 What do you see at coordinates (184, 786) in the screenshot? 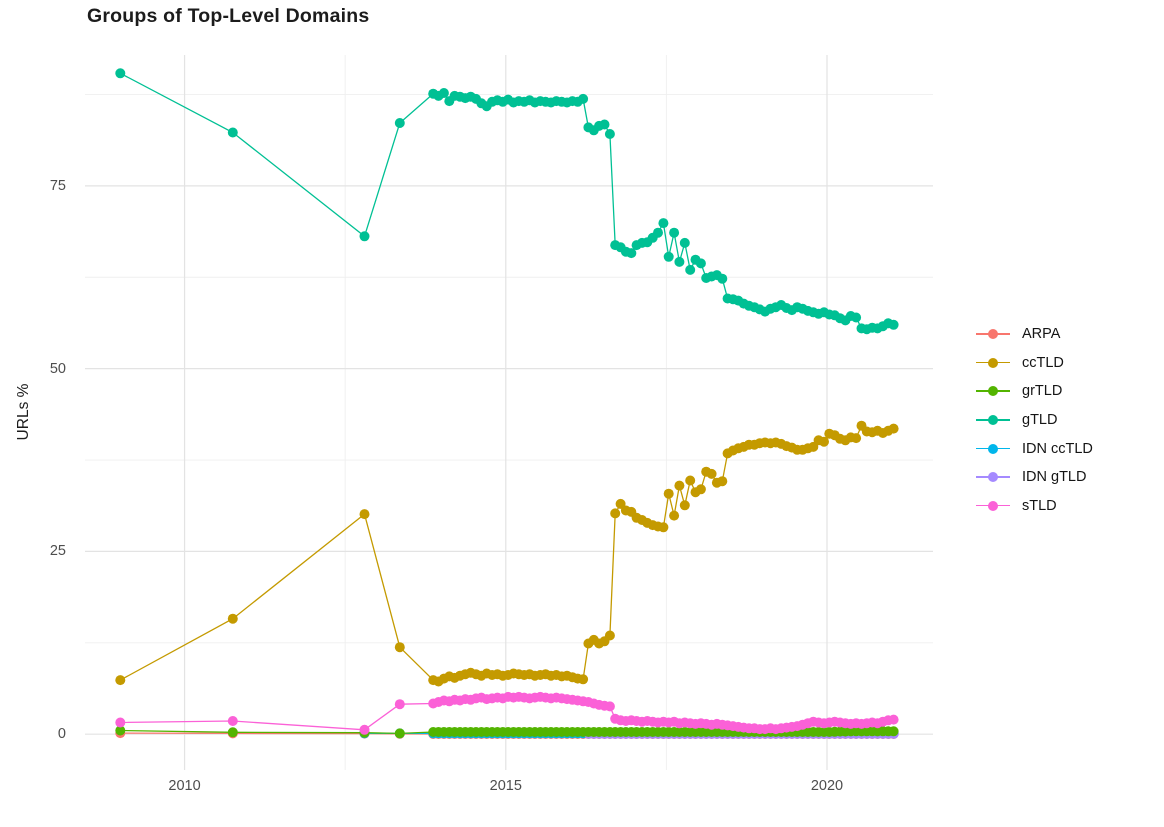
I see `x-tick-label: 2010` at bounding box center [184, 786].